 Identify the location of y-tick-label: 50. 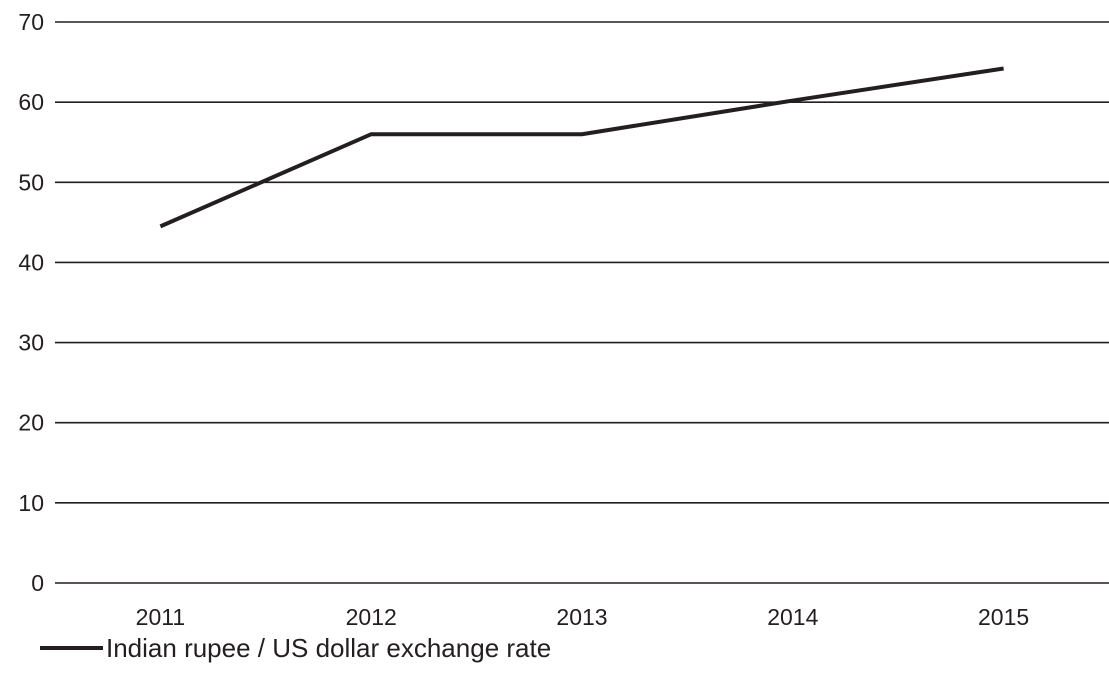
(31, 182).